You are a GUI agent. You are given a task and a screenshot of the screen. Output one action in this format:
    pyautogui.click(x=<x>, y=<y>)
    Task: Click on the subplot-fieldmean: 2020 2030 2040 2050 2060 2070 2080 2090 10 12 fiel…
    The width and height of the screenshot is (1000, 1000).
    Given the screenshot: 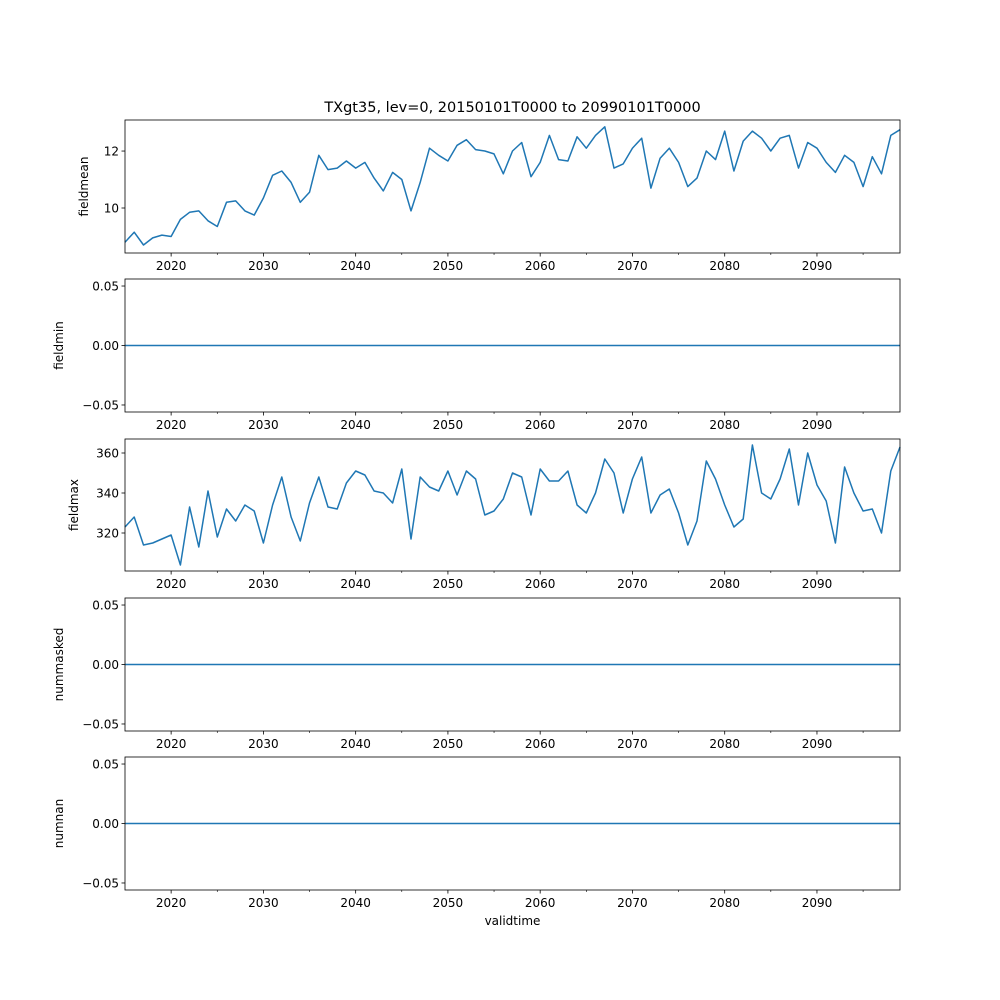 What is the action you would take?
    pyautogui.click(x=489, y=186)
    